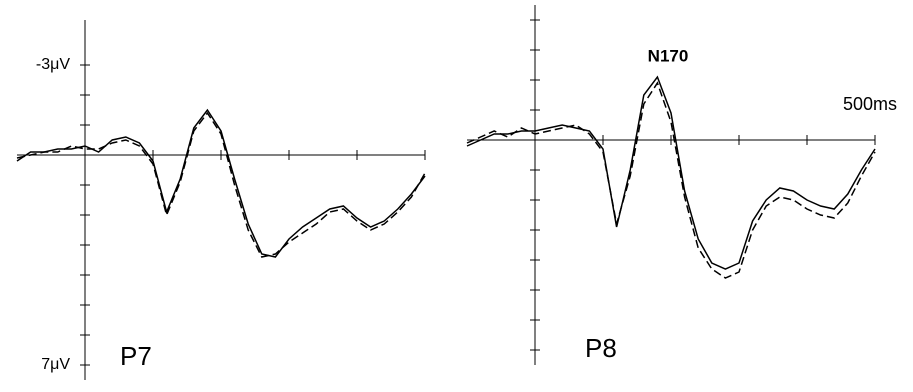  Describe the element at coordinates (870, 104) in the screenshot. I see `x-axis-label: 500ms` at that location.